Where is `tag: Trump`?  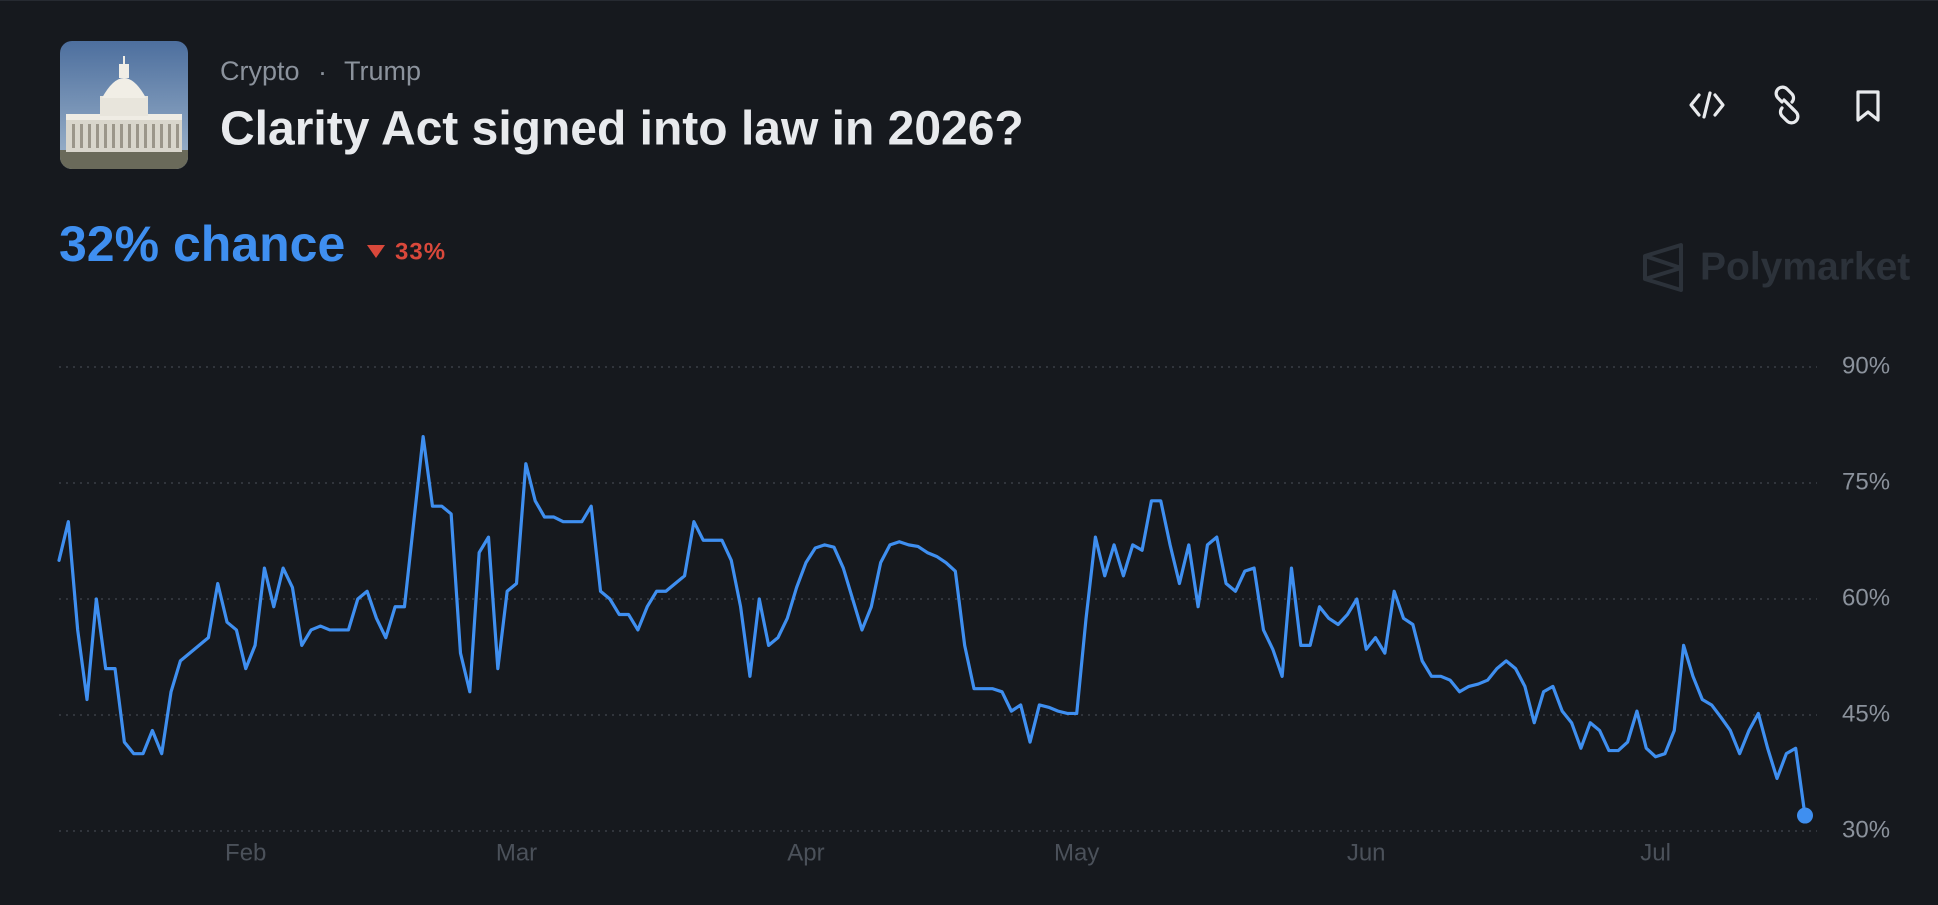
tag: Trump is located at coordinates (382, 71).